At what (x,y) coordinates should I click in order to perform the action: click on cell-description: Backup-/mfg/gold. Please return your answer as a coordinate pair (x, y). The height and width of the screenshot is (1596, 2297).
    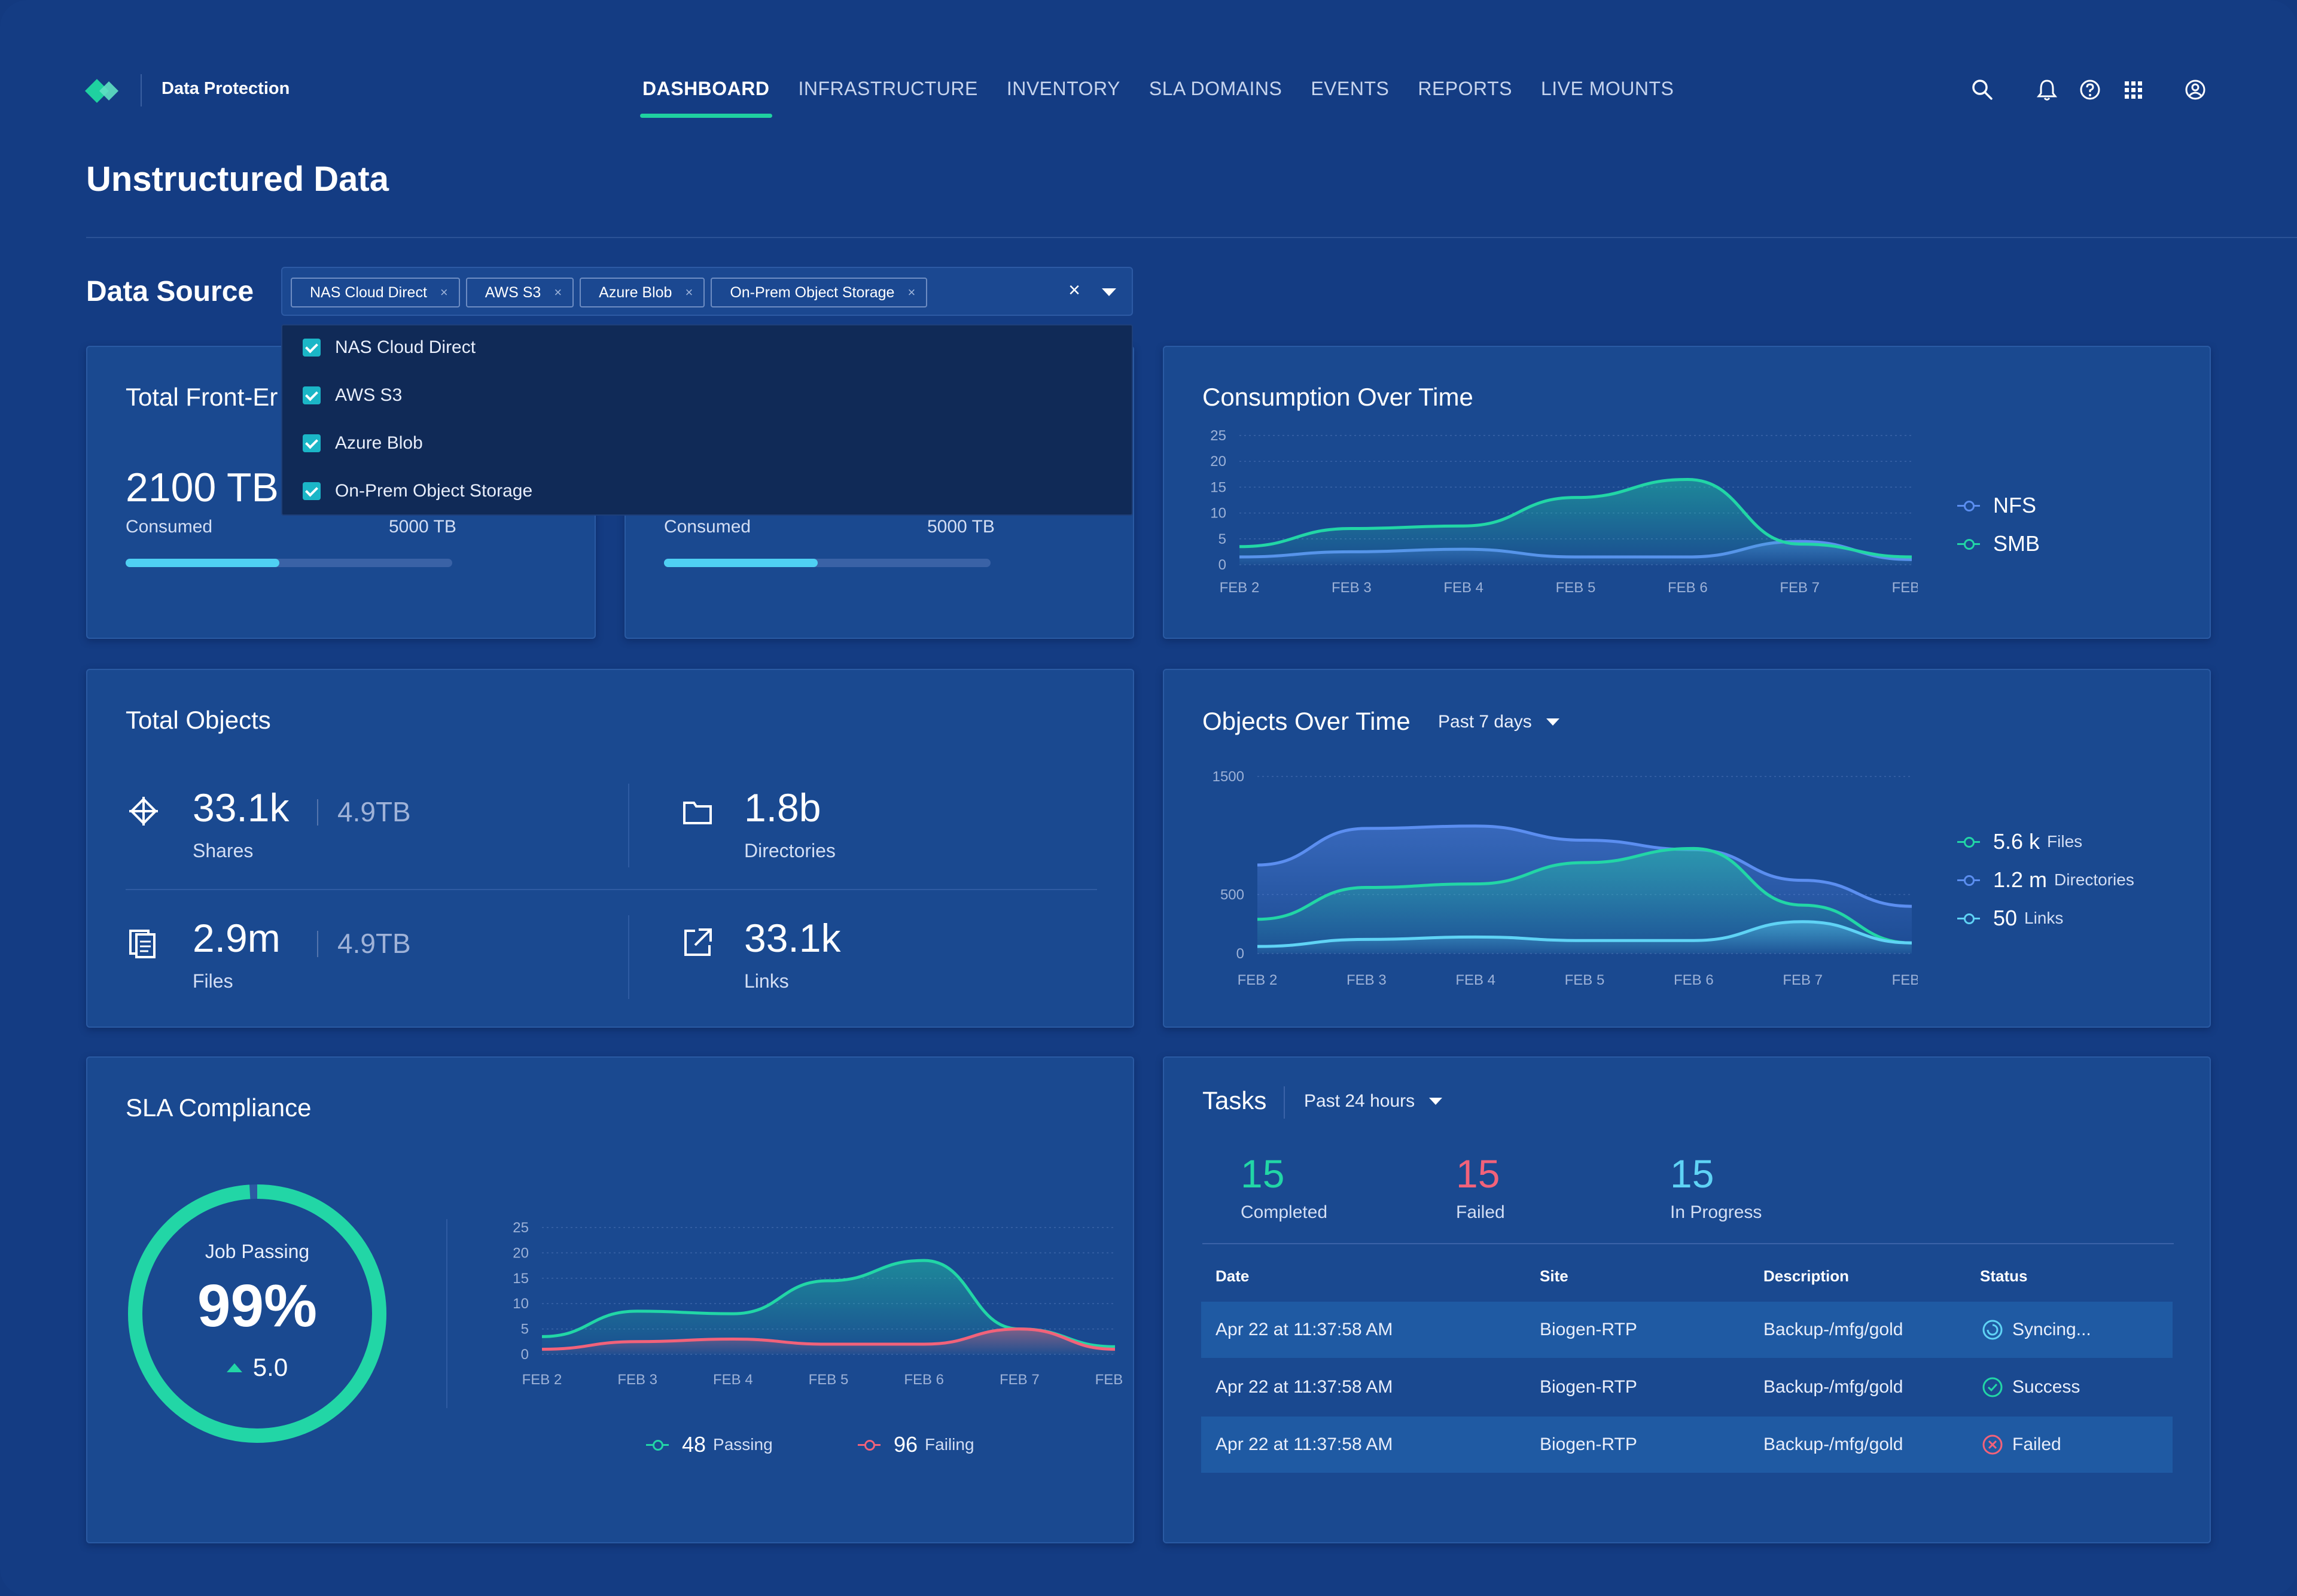
    Looking at the image, I should click on (1833, 1387).